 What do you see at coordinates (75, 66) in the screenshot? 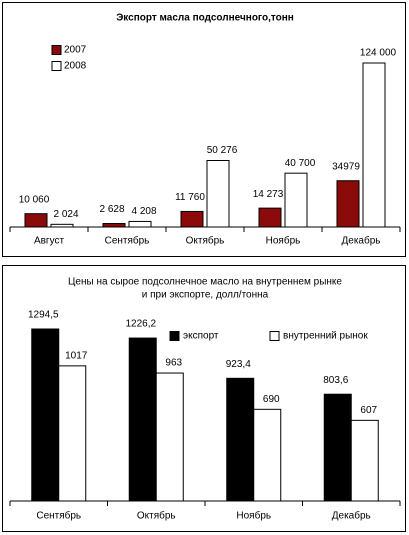
I see `legend-label: 2008` at bounding box center [75, 66].